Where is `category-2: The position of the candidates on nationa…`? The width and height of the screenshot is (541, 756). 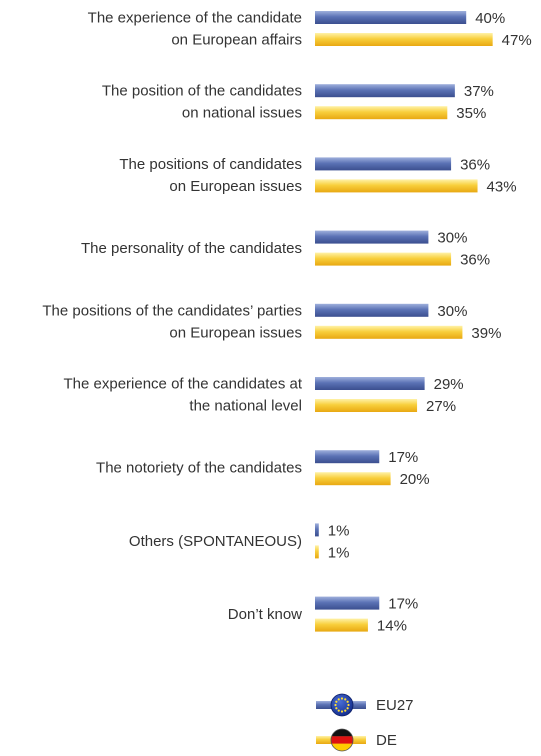 category-2: The position of the candidates on nationa… is located at coordinates (298, 103).